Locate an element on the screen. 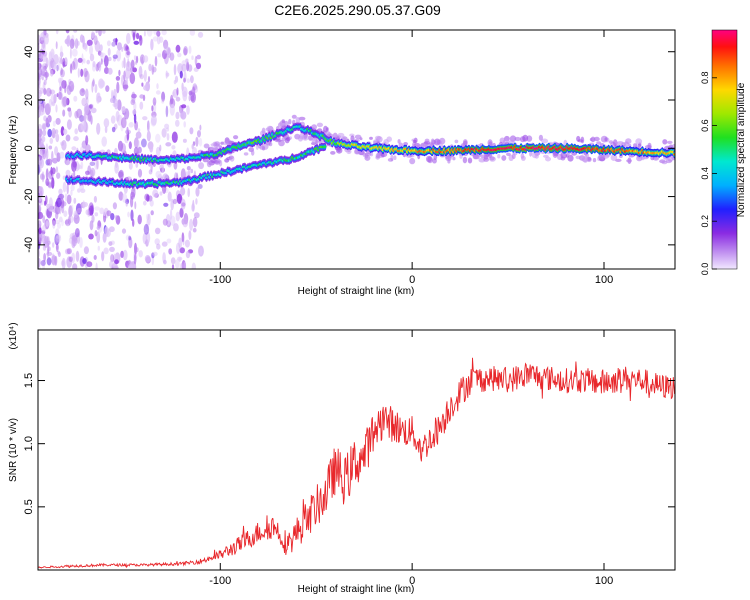 Image resolution: width=750 pixels, height=600 pixels. x-tick-label: -100 is located at coordinates (220, 280).